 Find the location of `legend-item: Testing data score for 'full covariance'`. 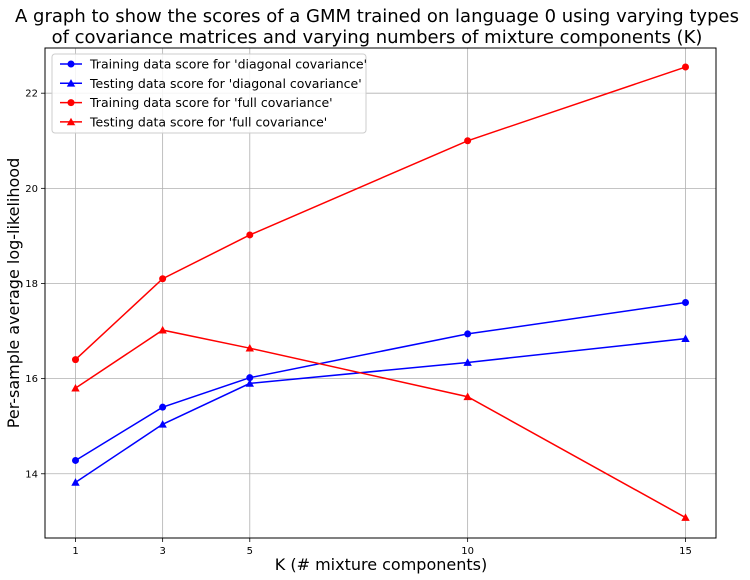

legend-item: Testing data score for 'full covariance' is located at coordinates (193, 121).